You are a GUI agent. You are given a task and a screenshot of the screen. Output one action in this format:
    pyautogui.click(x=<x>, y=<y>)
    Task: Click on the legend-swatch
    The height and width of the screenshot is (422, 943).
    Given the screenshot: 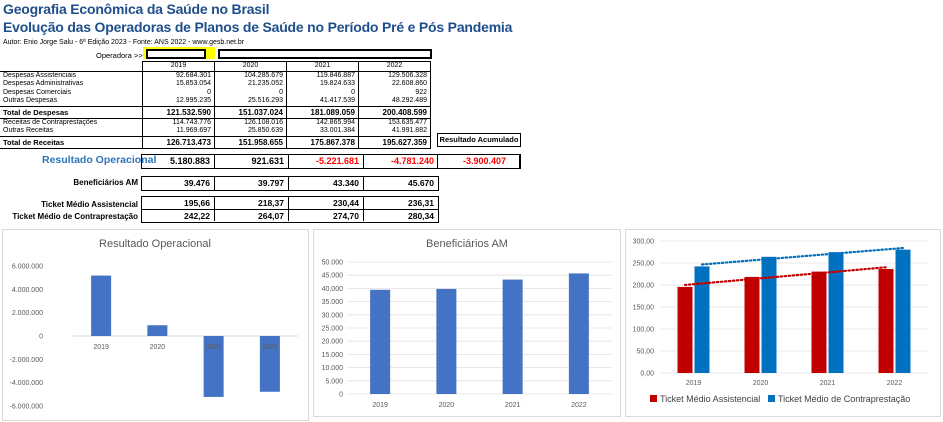 What is the action you would take?
    pyautogui.click(x=653, y=398)
    